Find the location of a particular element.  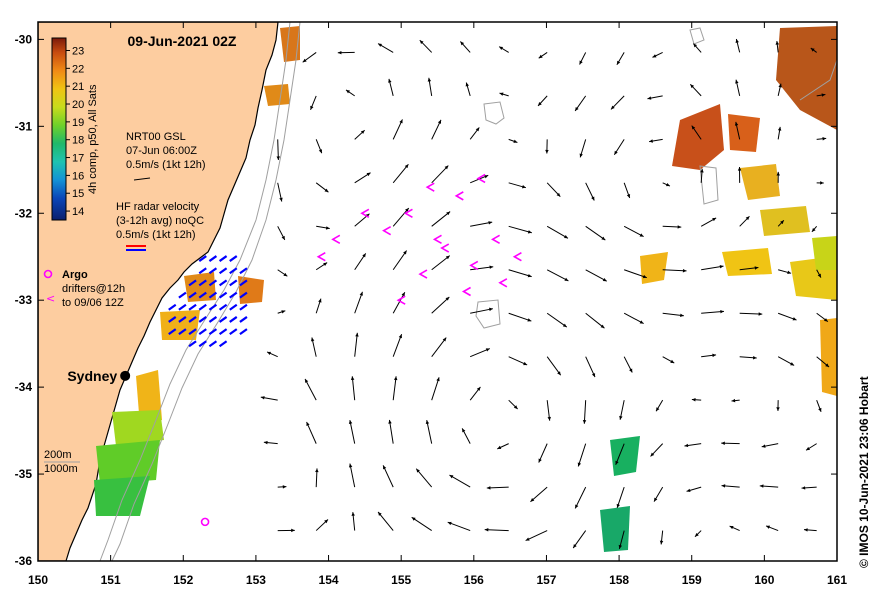

argo-legend-label: Argo is located at coordinates (75, 275).